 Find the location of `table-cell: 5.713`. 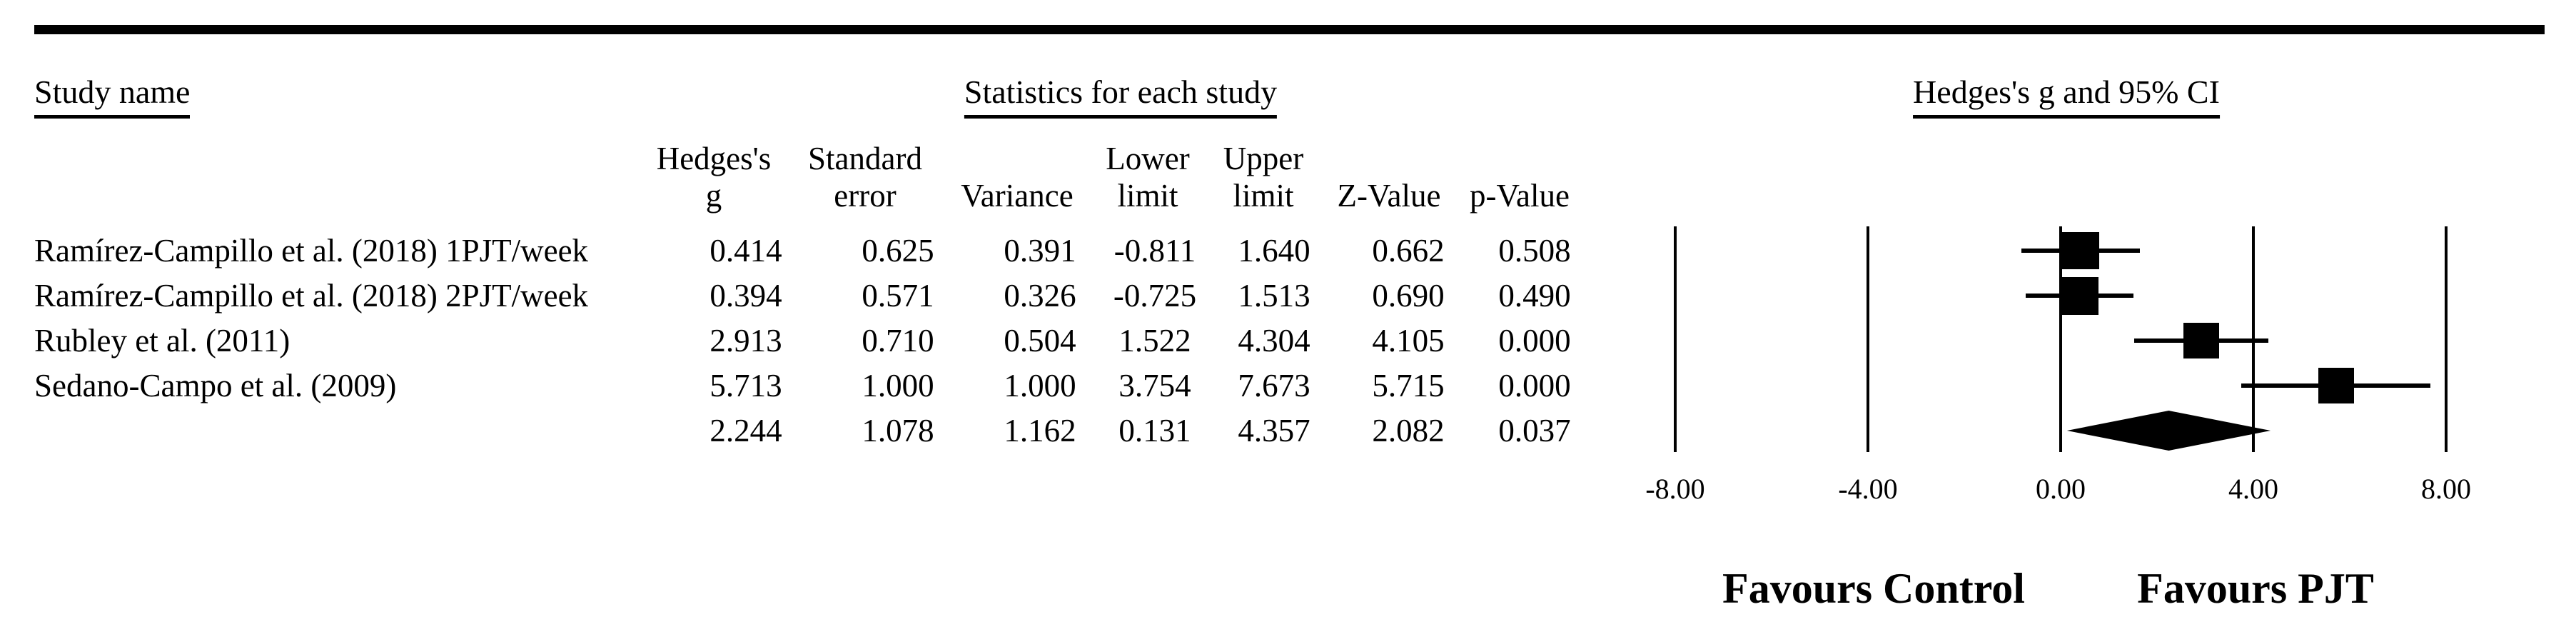

table-cell: 5.713 is located at coordinates (745, 385).